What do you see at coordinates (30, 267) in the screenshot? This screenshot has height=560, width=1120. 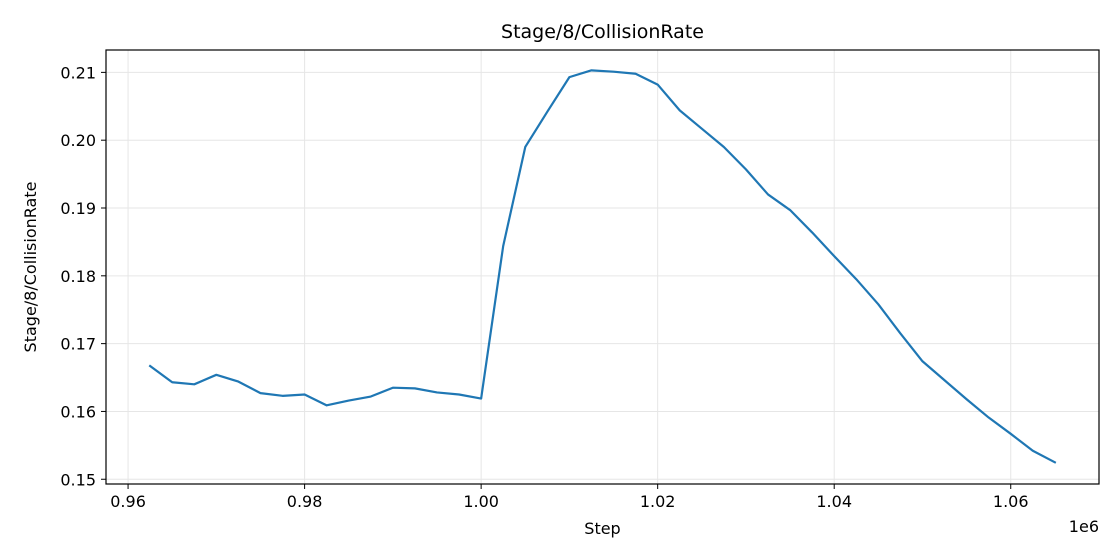 I see `y-axis-label: Stage/8/CollisionRate` at bounding box center [30, 267].